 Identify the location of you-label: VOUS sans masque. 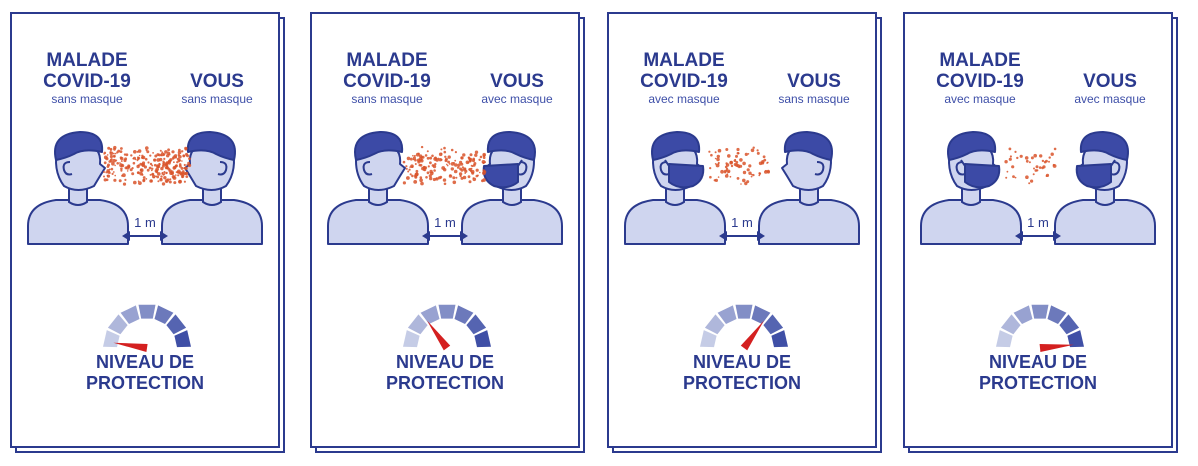
(217, 88).